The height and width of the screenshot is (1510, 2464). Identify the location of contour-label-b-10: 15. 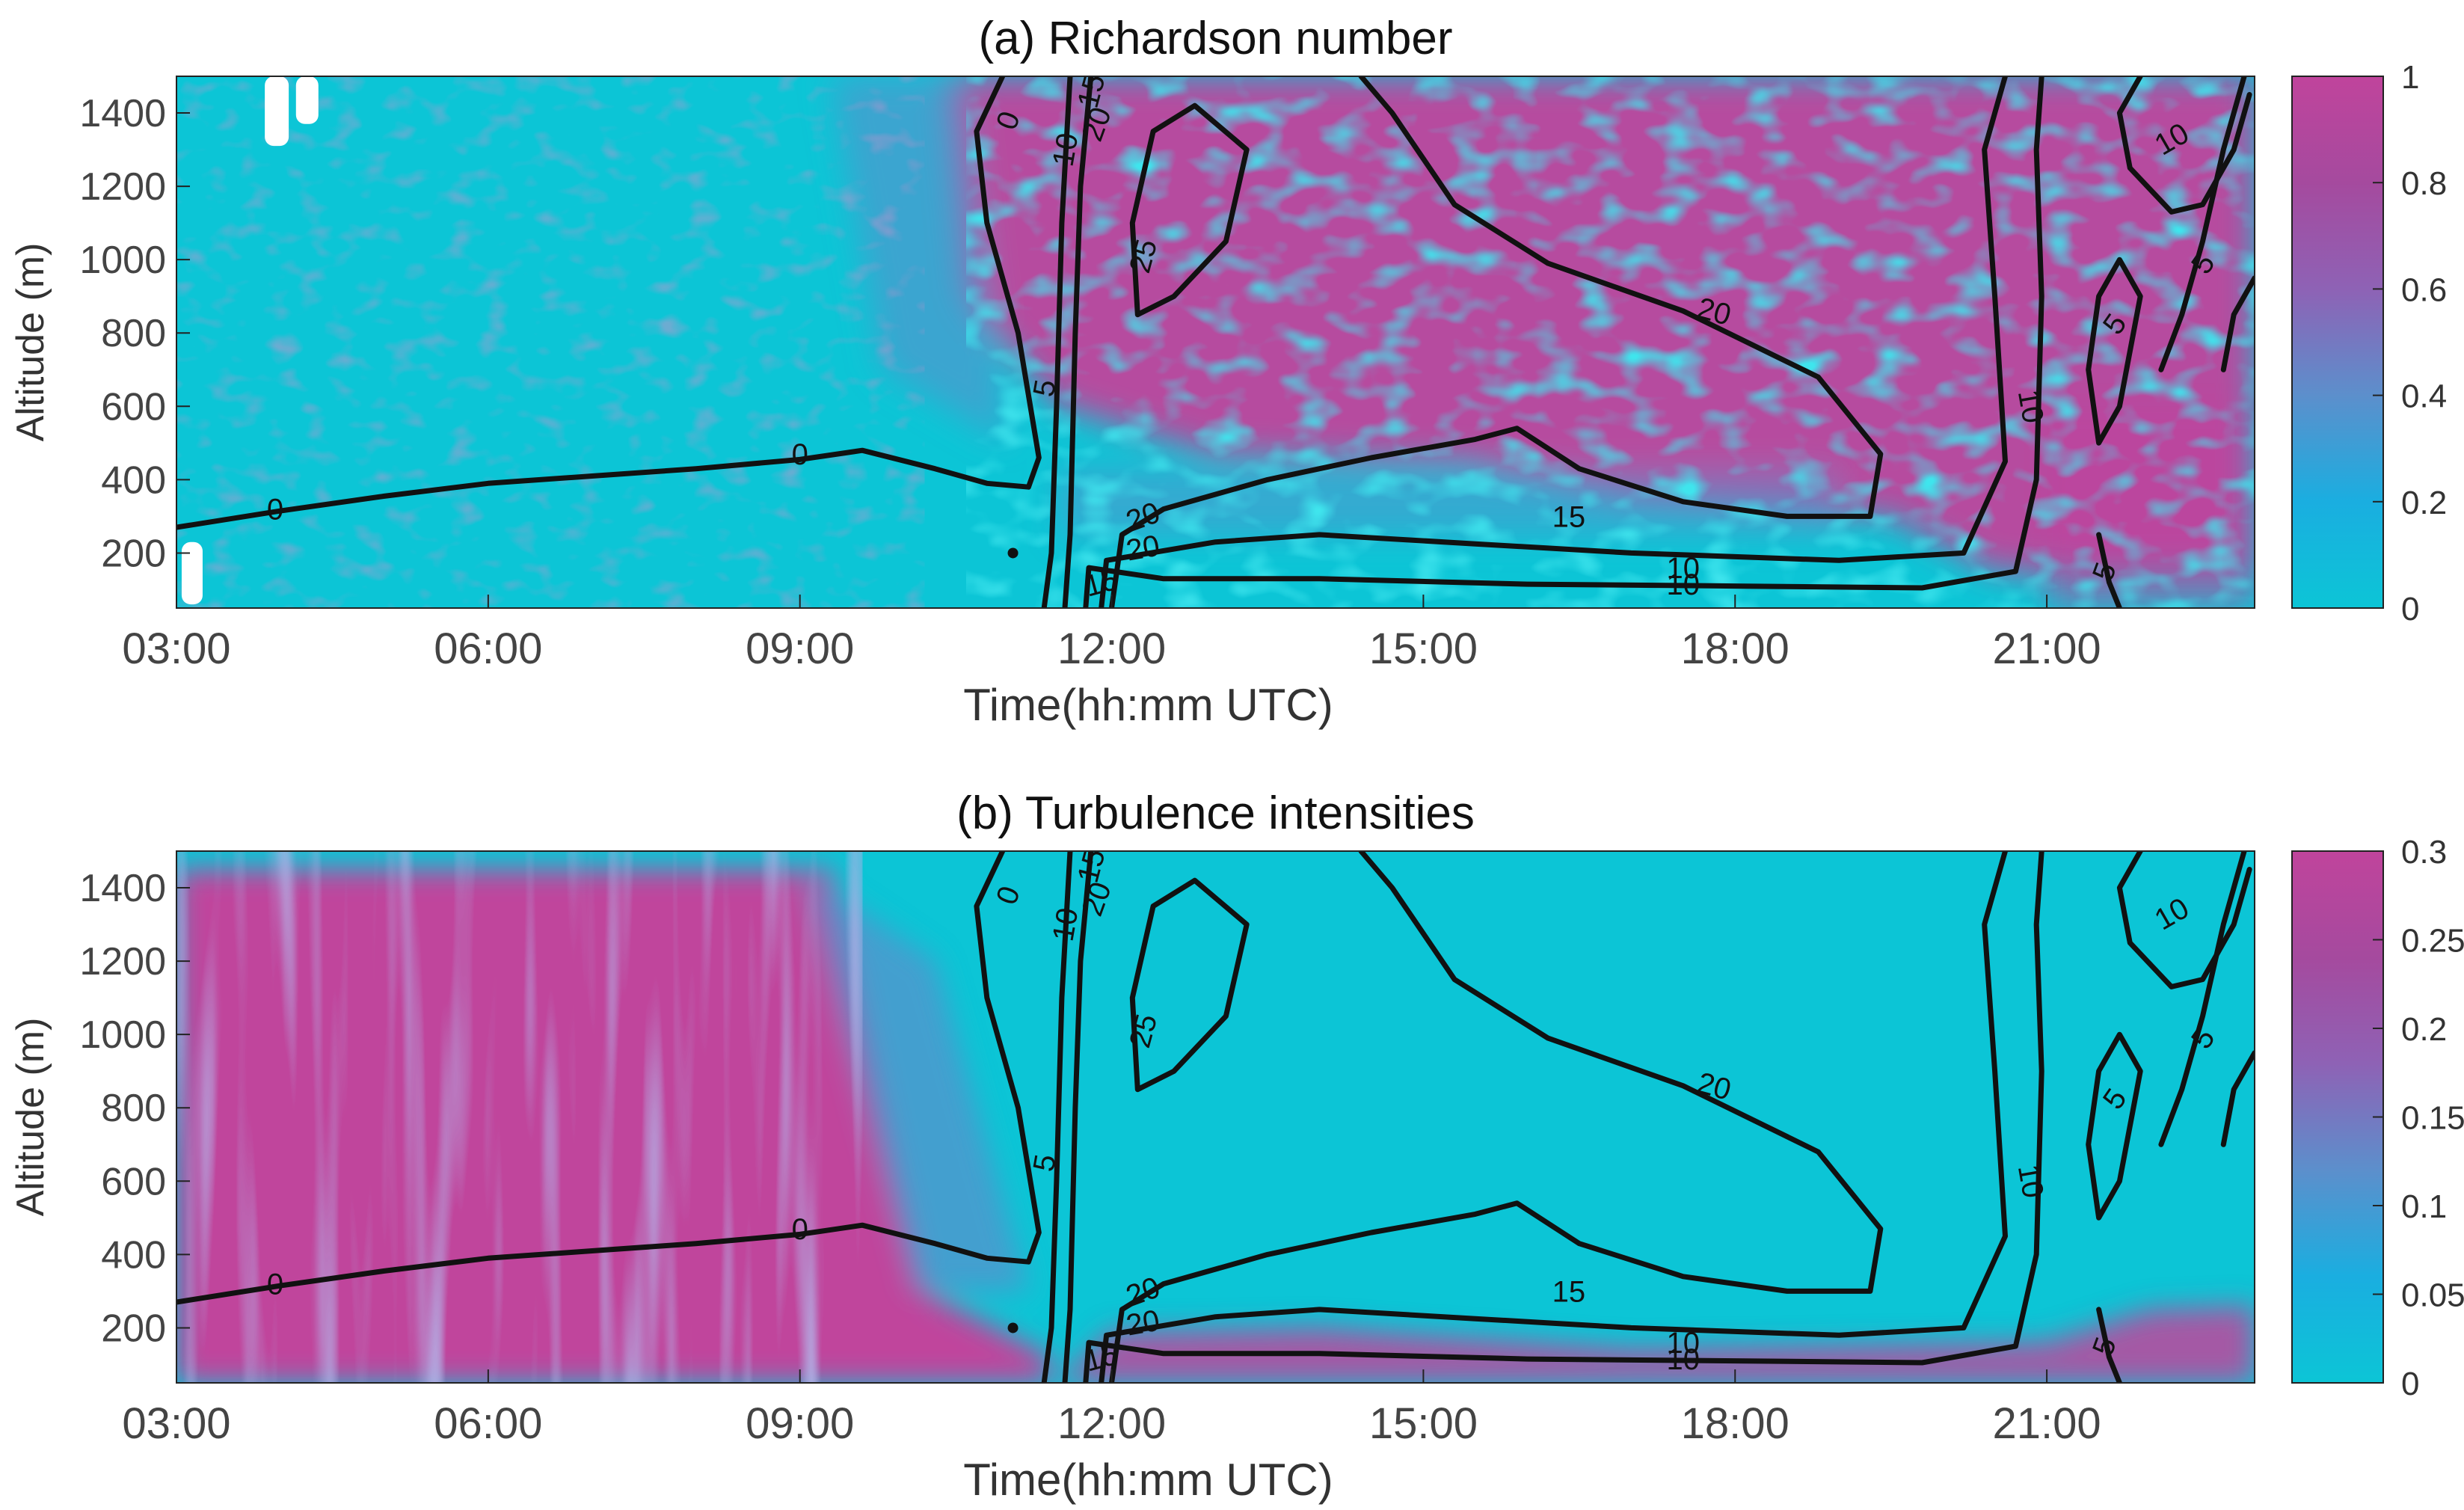
(1569, 1291).